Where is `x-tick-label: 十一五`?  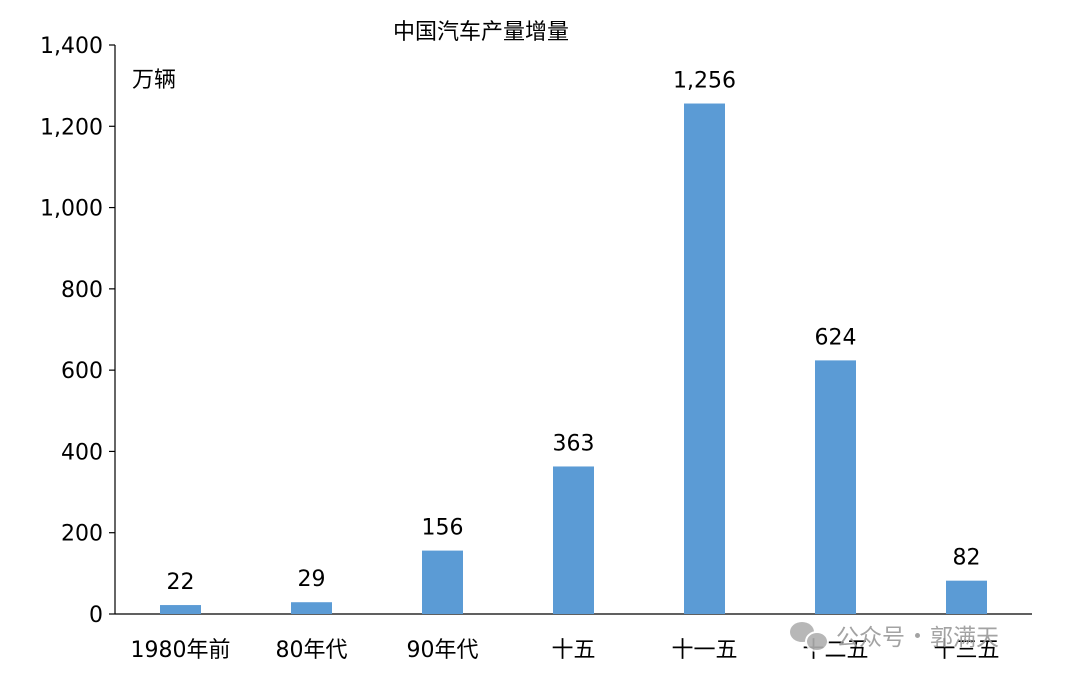
x-tick-label: 十一五 is located at coordinates (704, 650).